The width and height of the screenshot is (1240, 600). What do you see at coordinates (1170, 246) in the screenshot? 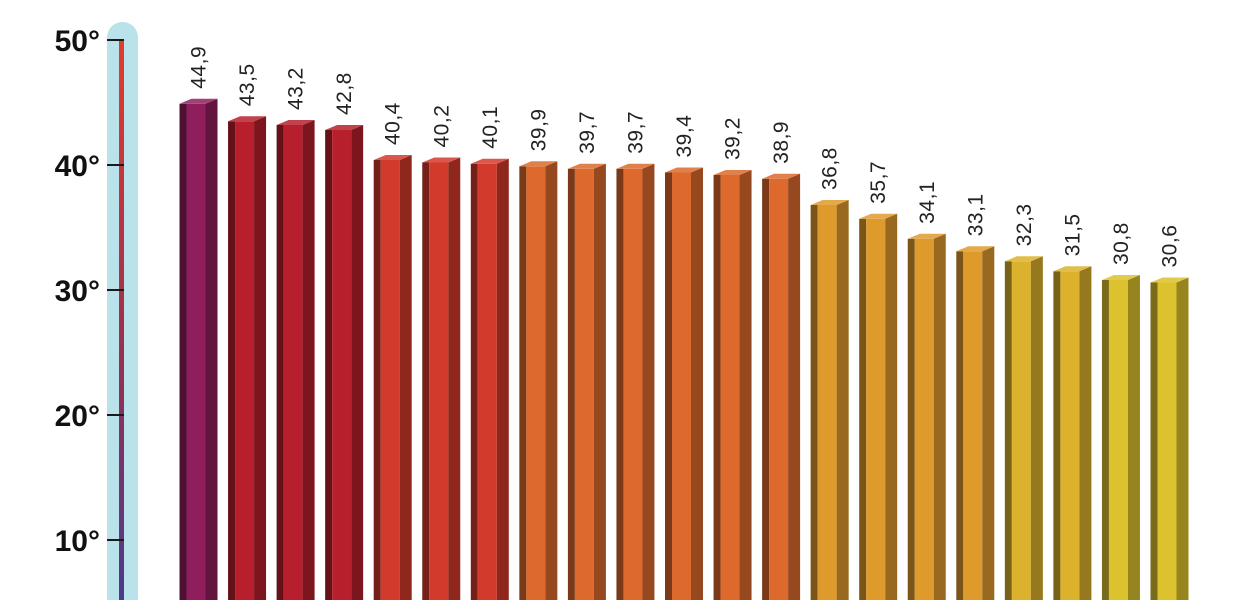
I see `bar-value-label: 30,6` at bounding box center [1170, 246].